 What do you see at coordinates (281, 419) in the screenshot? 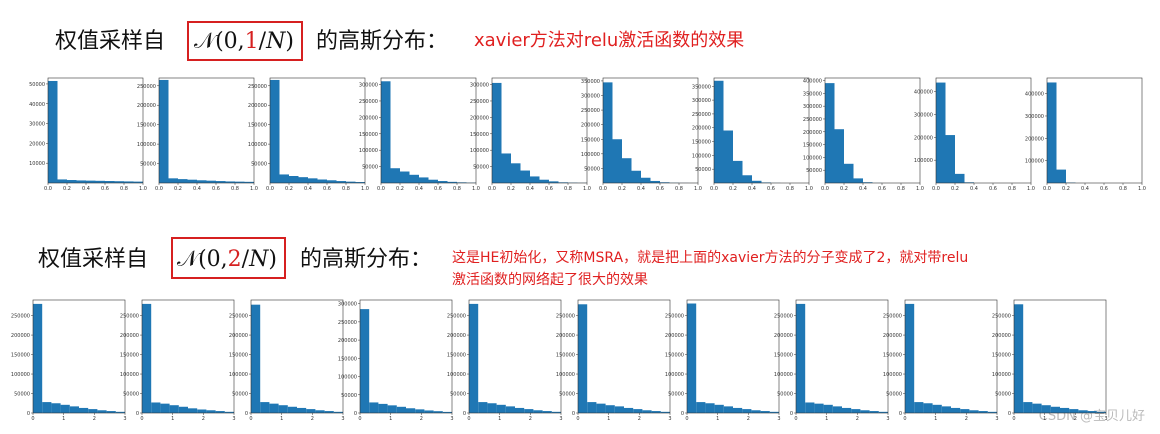
I see `x-tick-label: 1` at bounding box center [281, 419].